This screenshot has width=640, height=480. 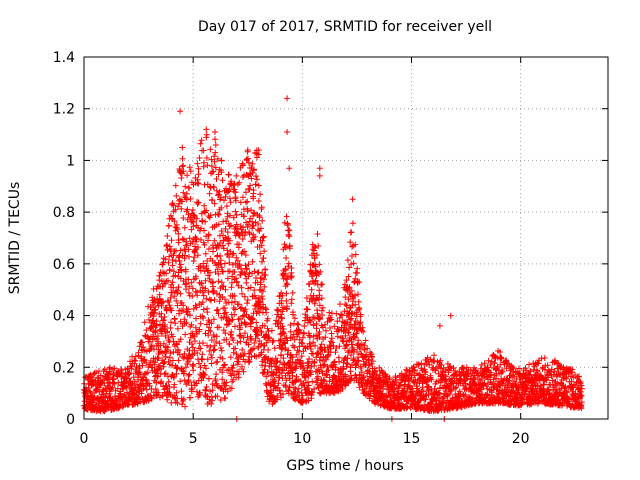 I want to click on x-tick-label: 5, so click(x=193, y=439).